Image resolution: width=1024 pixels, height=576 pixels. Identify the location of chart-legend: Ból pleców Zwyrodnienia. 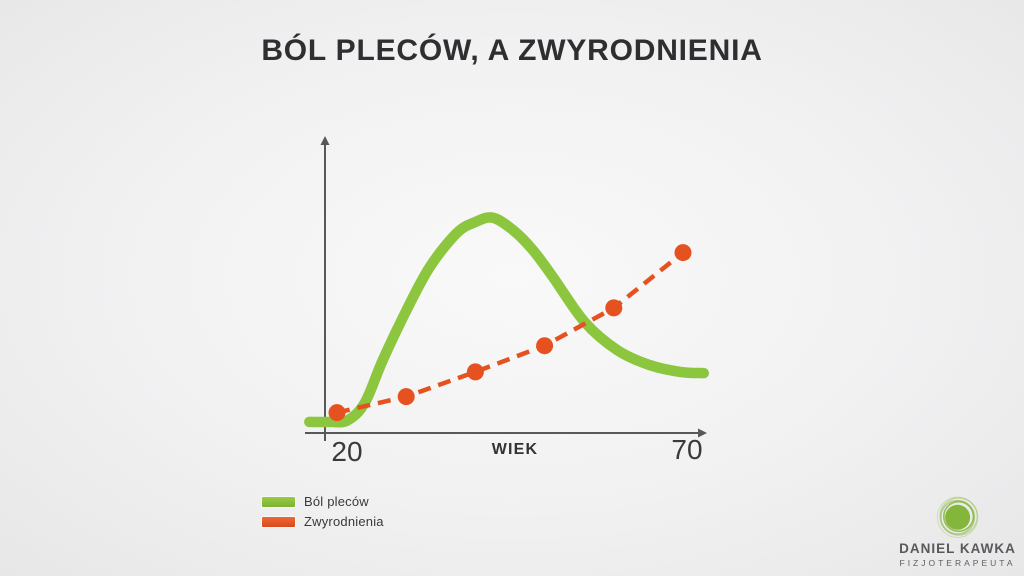
(323, 514).